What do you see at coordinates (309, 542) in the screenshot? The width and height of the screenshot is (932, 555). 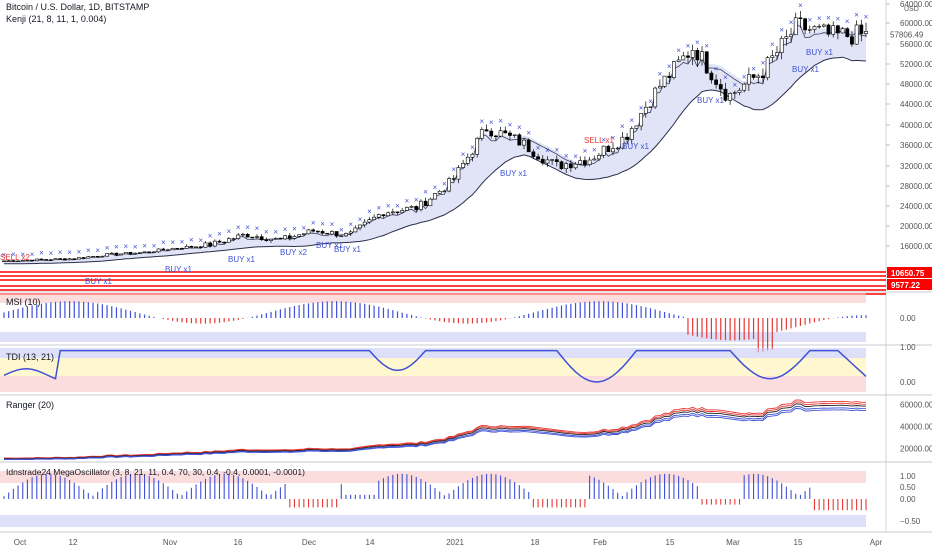 I see `time-axis-label: Dec` at bounding box center [309, 542].